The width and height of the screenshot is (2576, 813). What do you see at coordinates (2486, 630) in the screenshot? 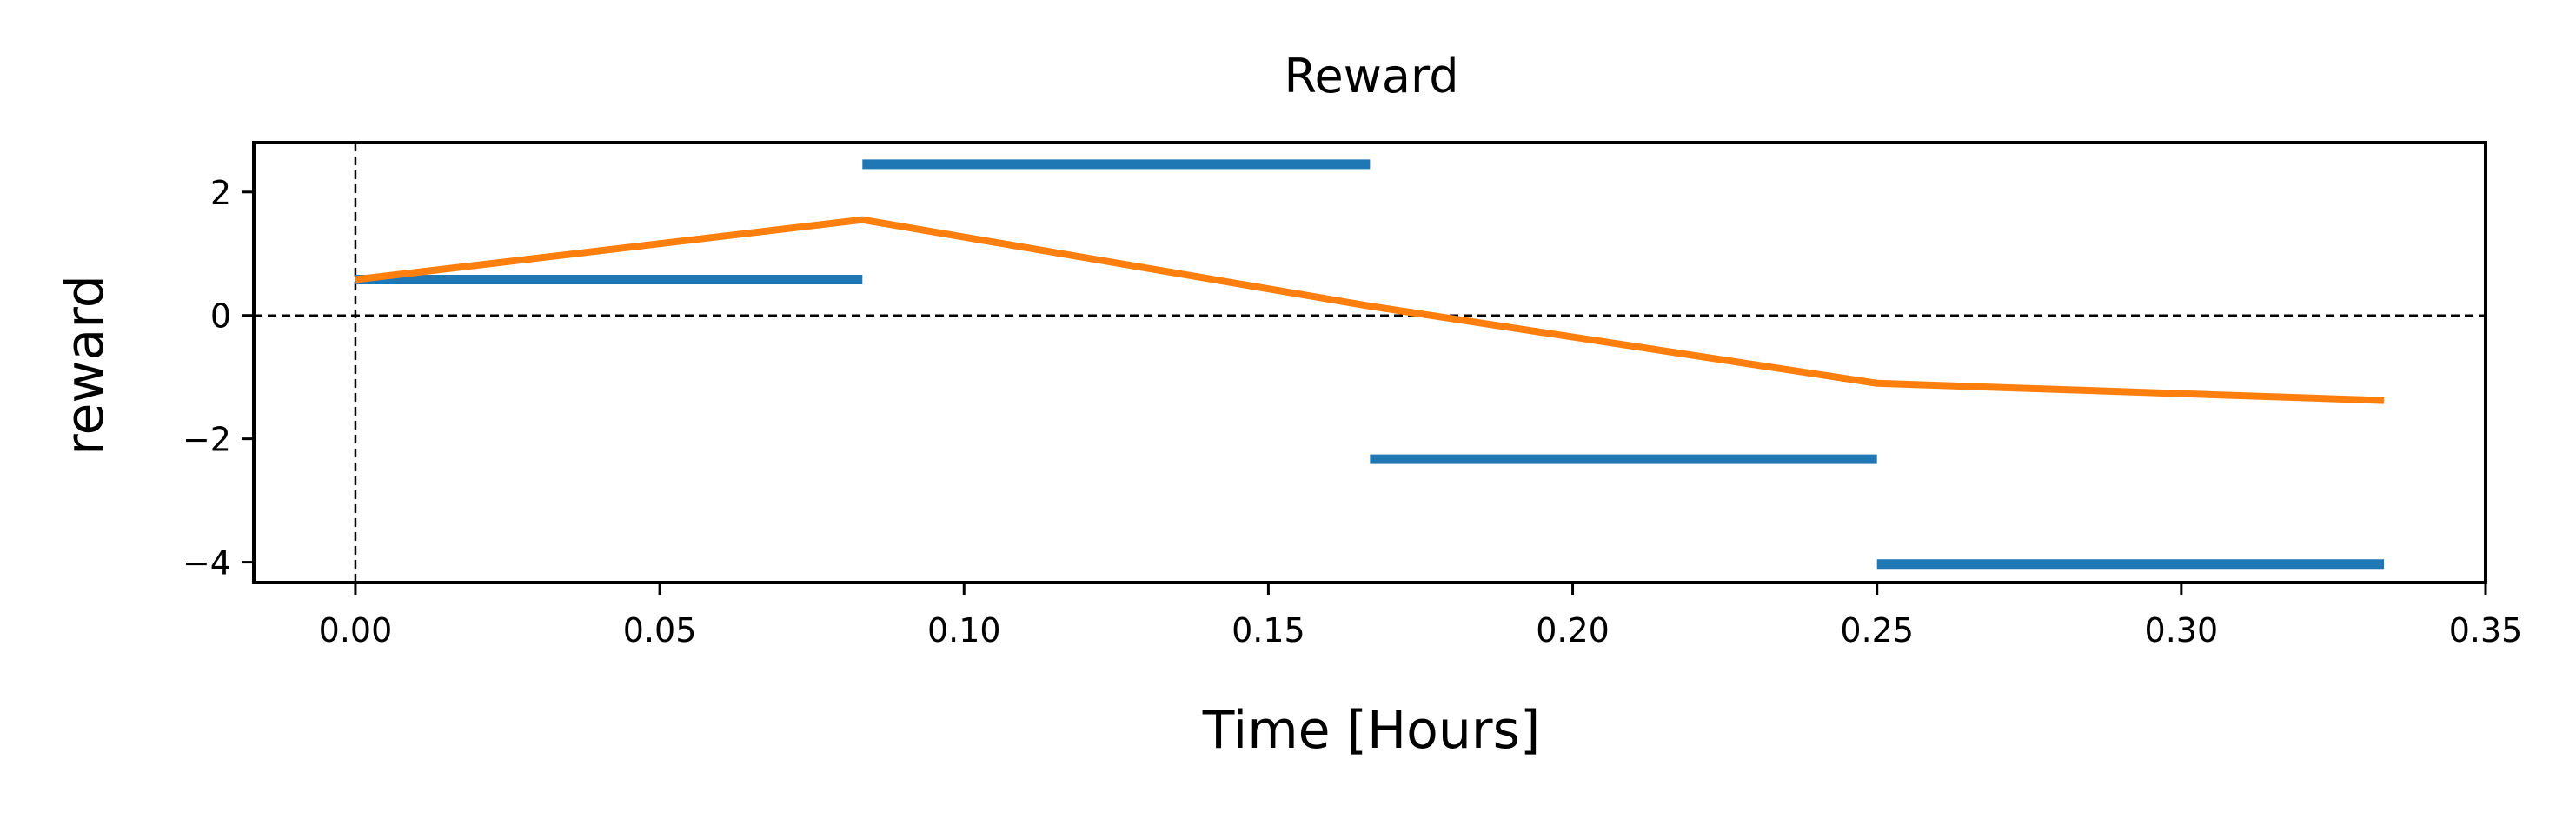
I see `x-tick-label-7: 0.35` at bounding box center [2486, 630].